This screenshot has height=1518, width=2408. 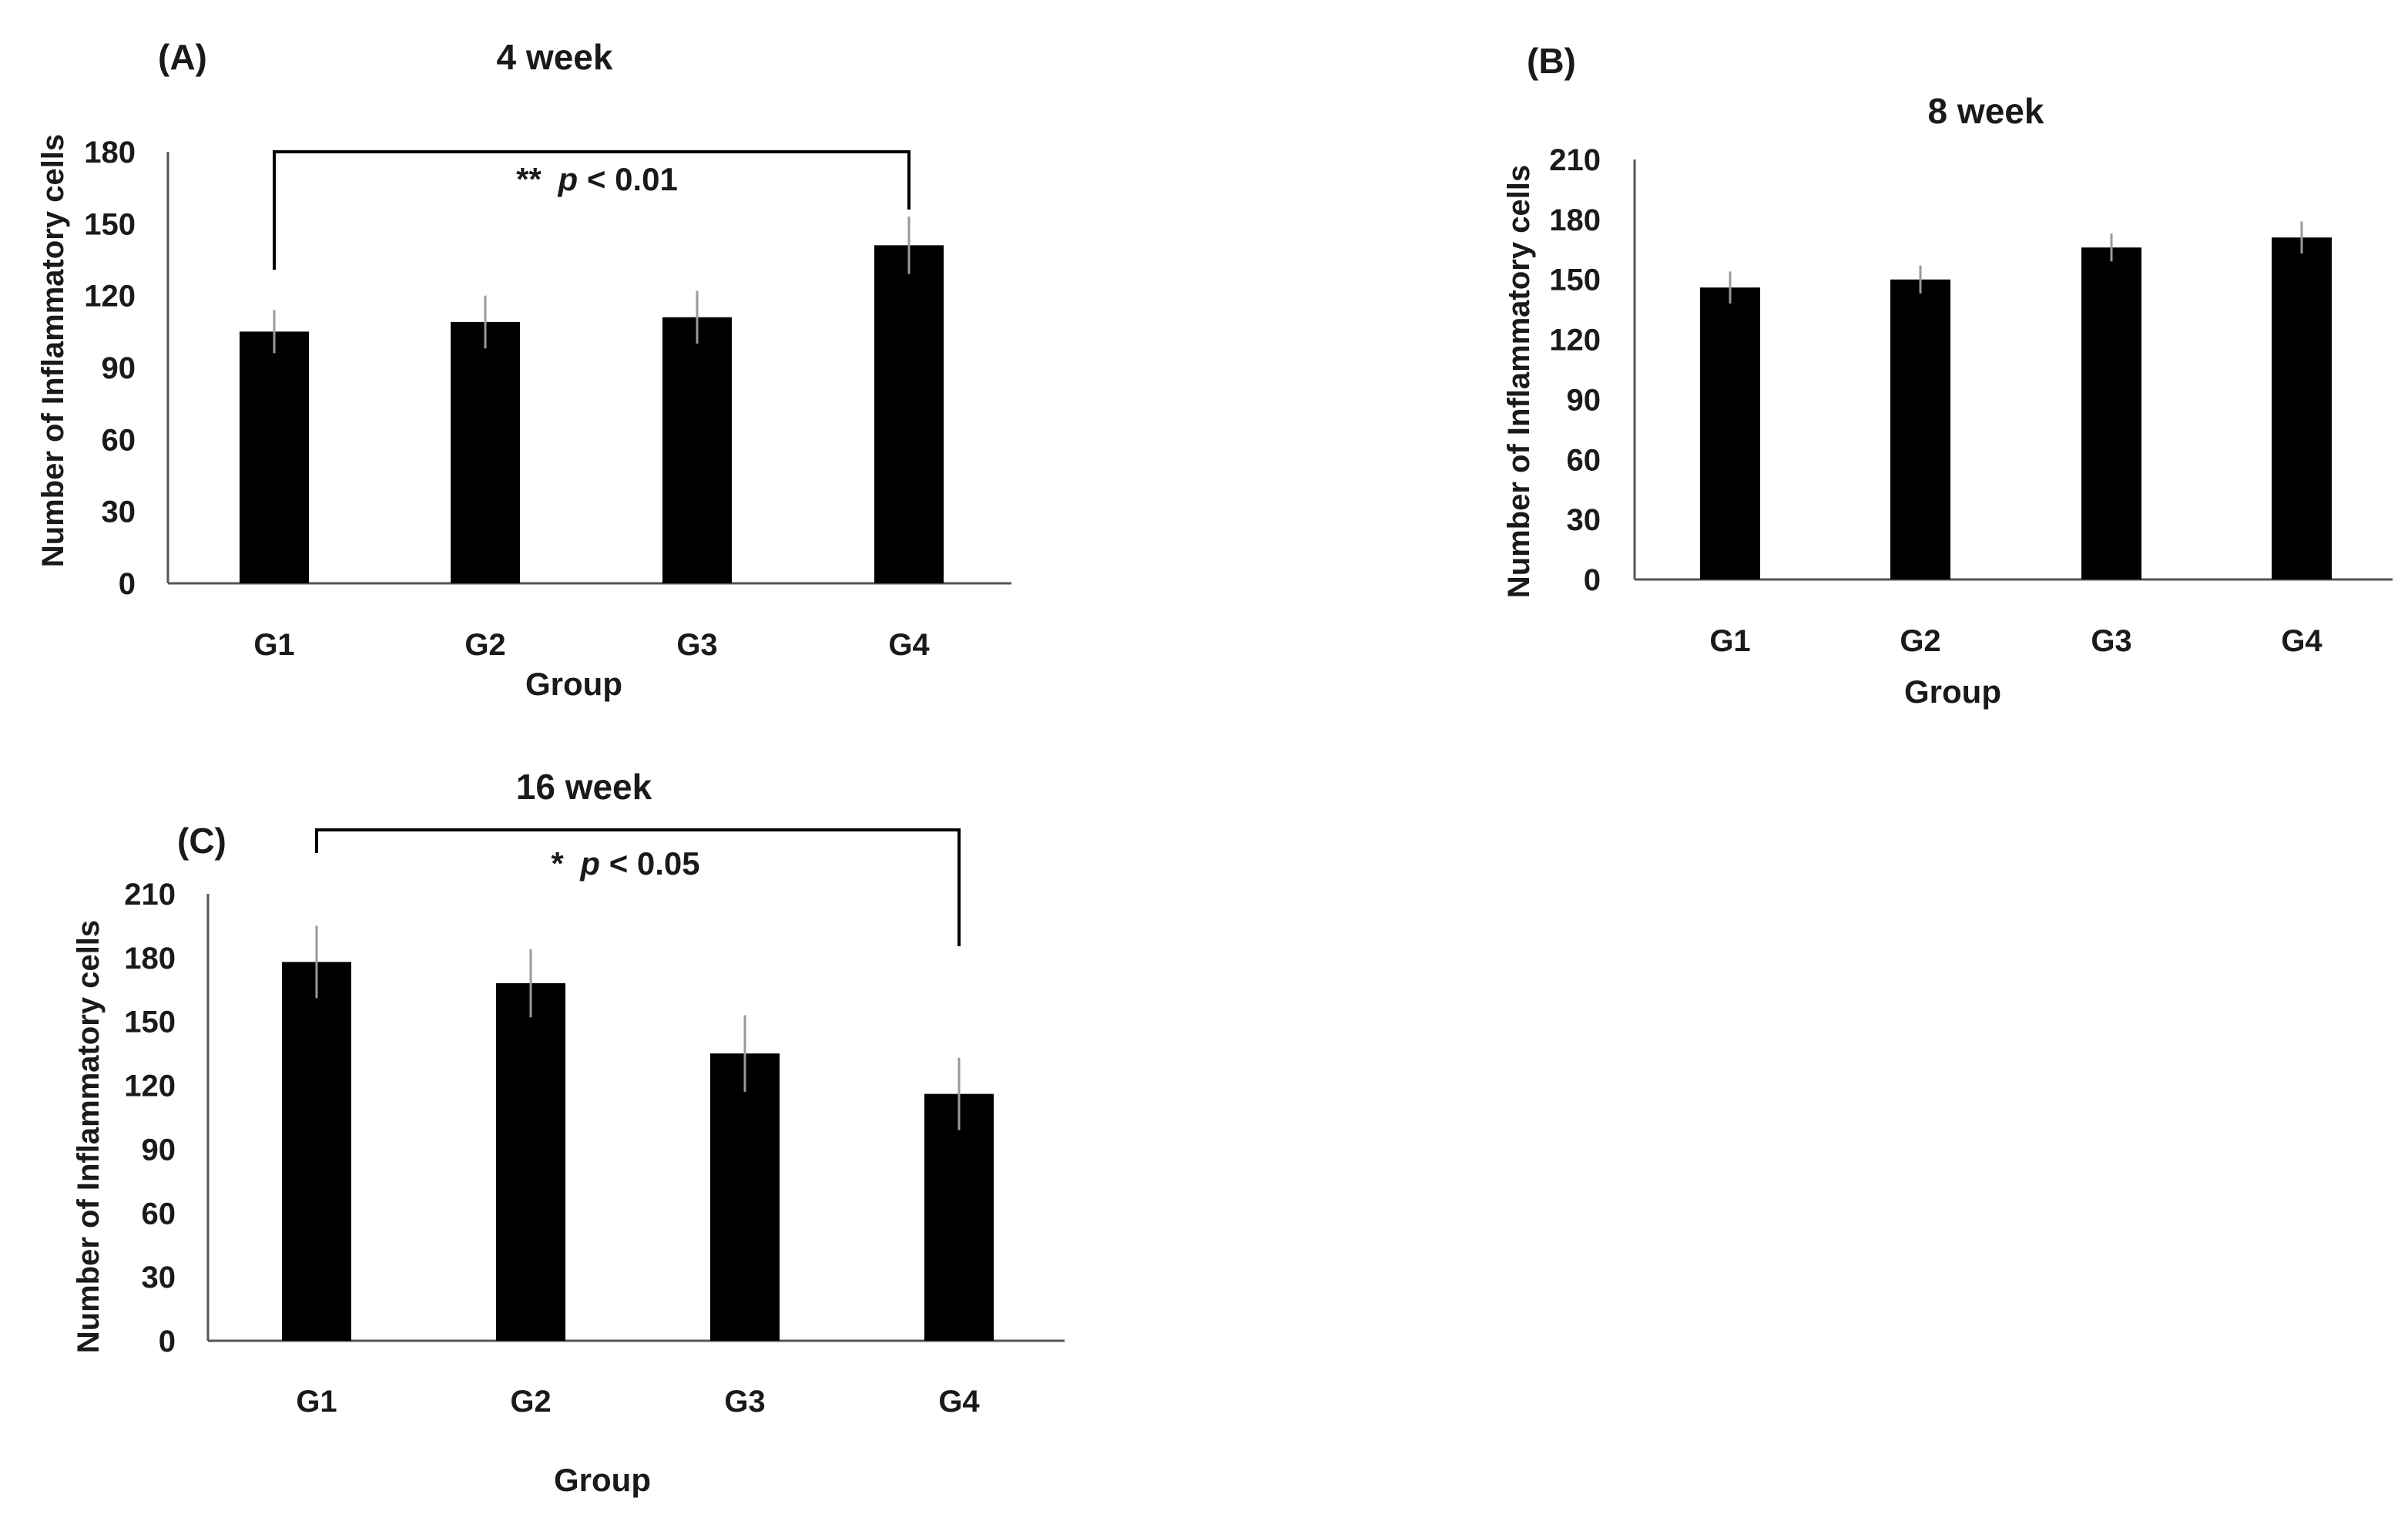 I want to click on panel-c-y-tick-label: 0, so click(x=167, y=1341).